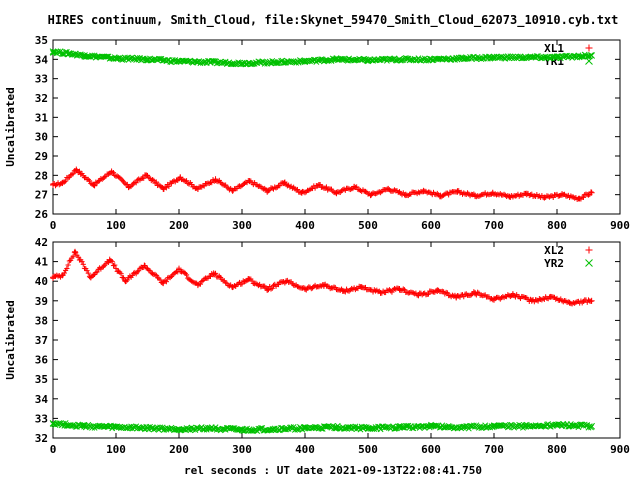  I want to click on y-tick-label: 27, so click(41, 195).